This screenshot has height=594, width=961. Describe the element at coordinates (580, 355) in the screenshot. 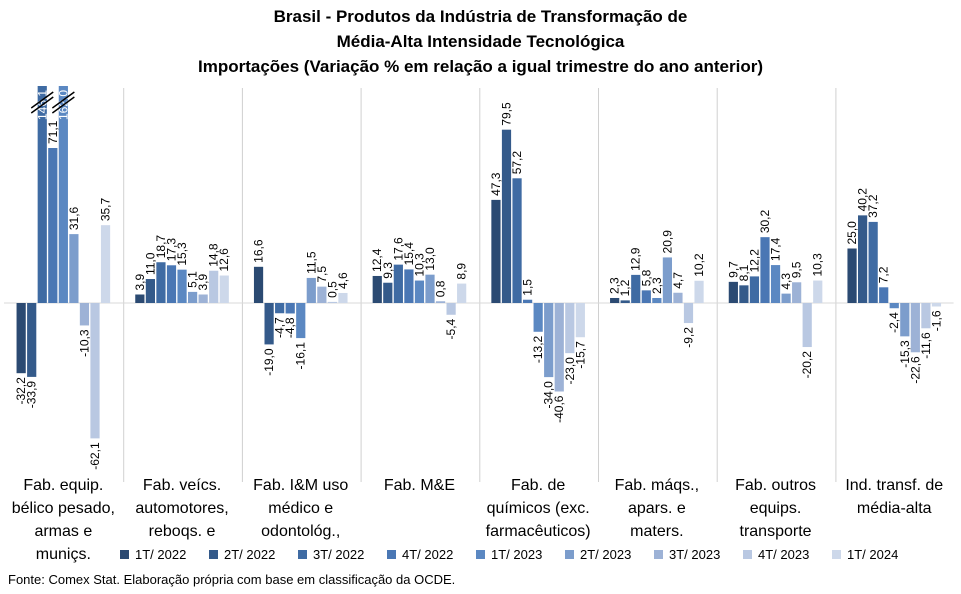

I see `data-label-5-9: -15,7` at that location.